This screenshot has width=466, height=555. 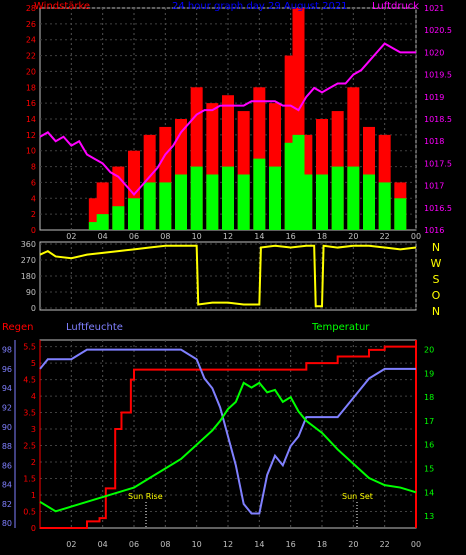 I want to click on panel2-tick-labels: 0 90 180 270 360, so click(x=28, y=276).